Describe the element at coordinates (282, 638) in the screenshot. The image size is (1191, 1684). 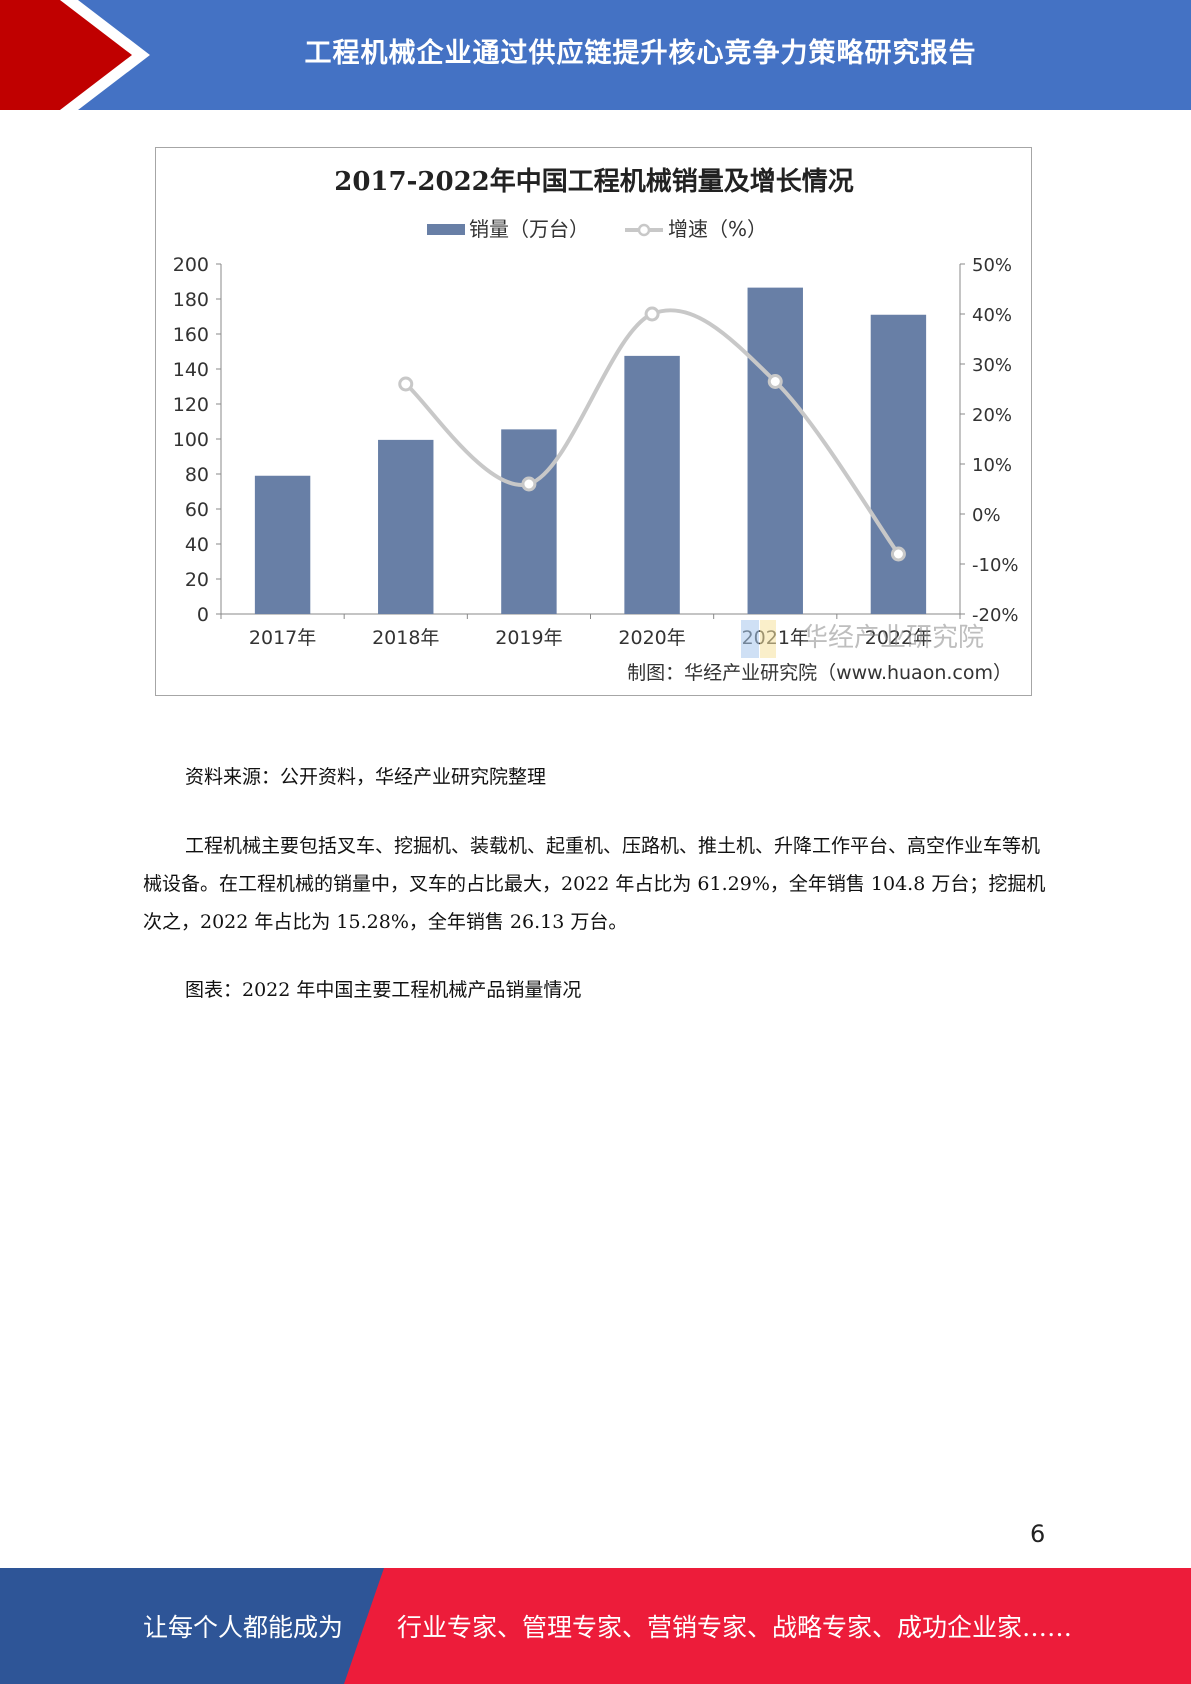
I see `x-axis-tick-label: 2017年` at that location.